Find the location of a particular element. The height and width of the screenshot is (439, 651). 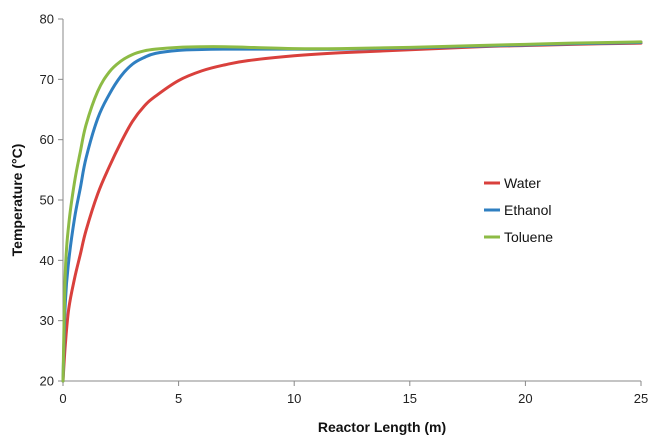

x-tick-label: 10 is located at coordinates (294, 398).